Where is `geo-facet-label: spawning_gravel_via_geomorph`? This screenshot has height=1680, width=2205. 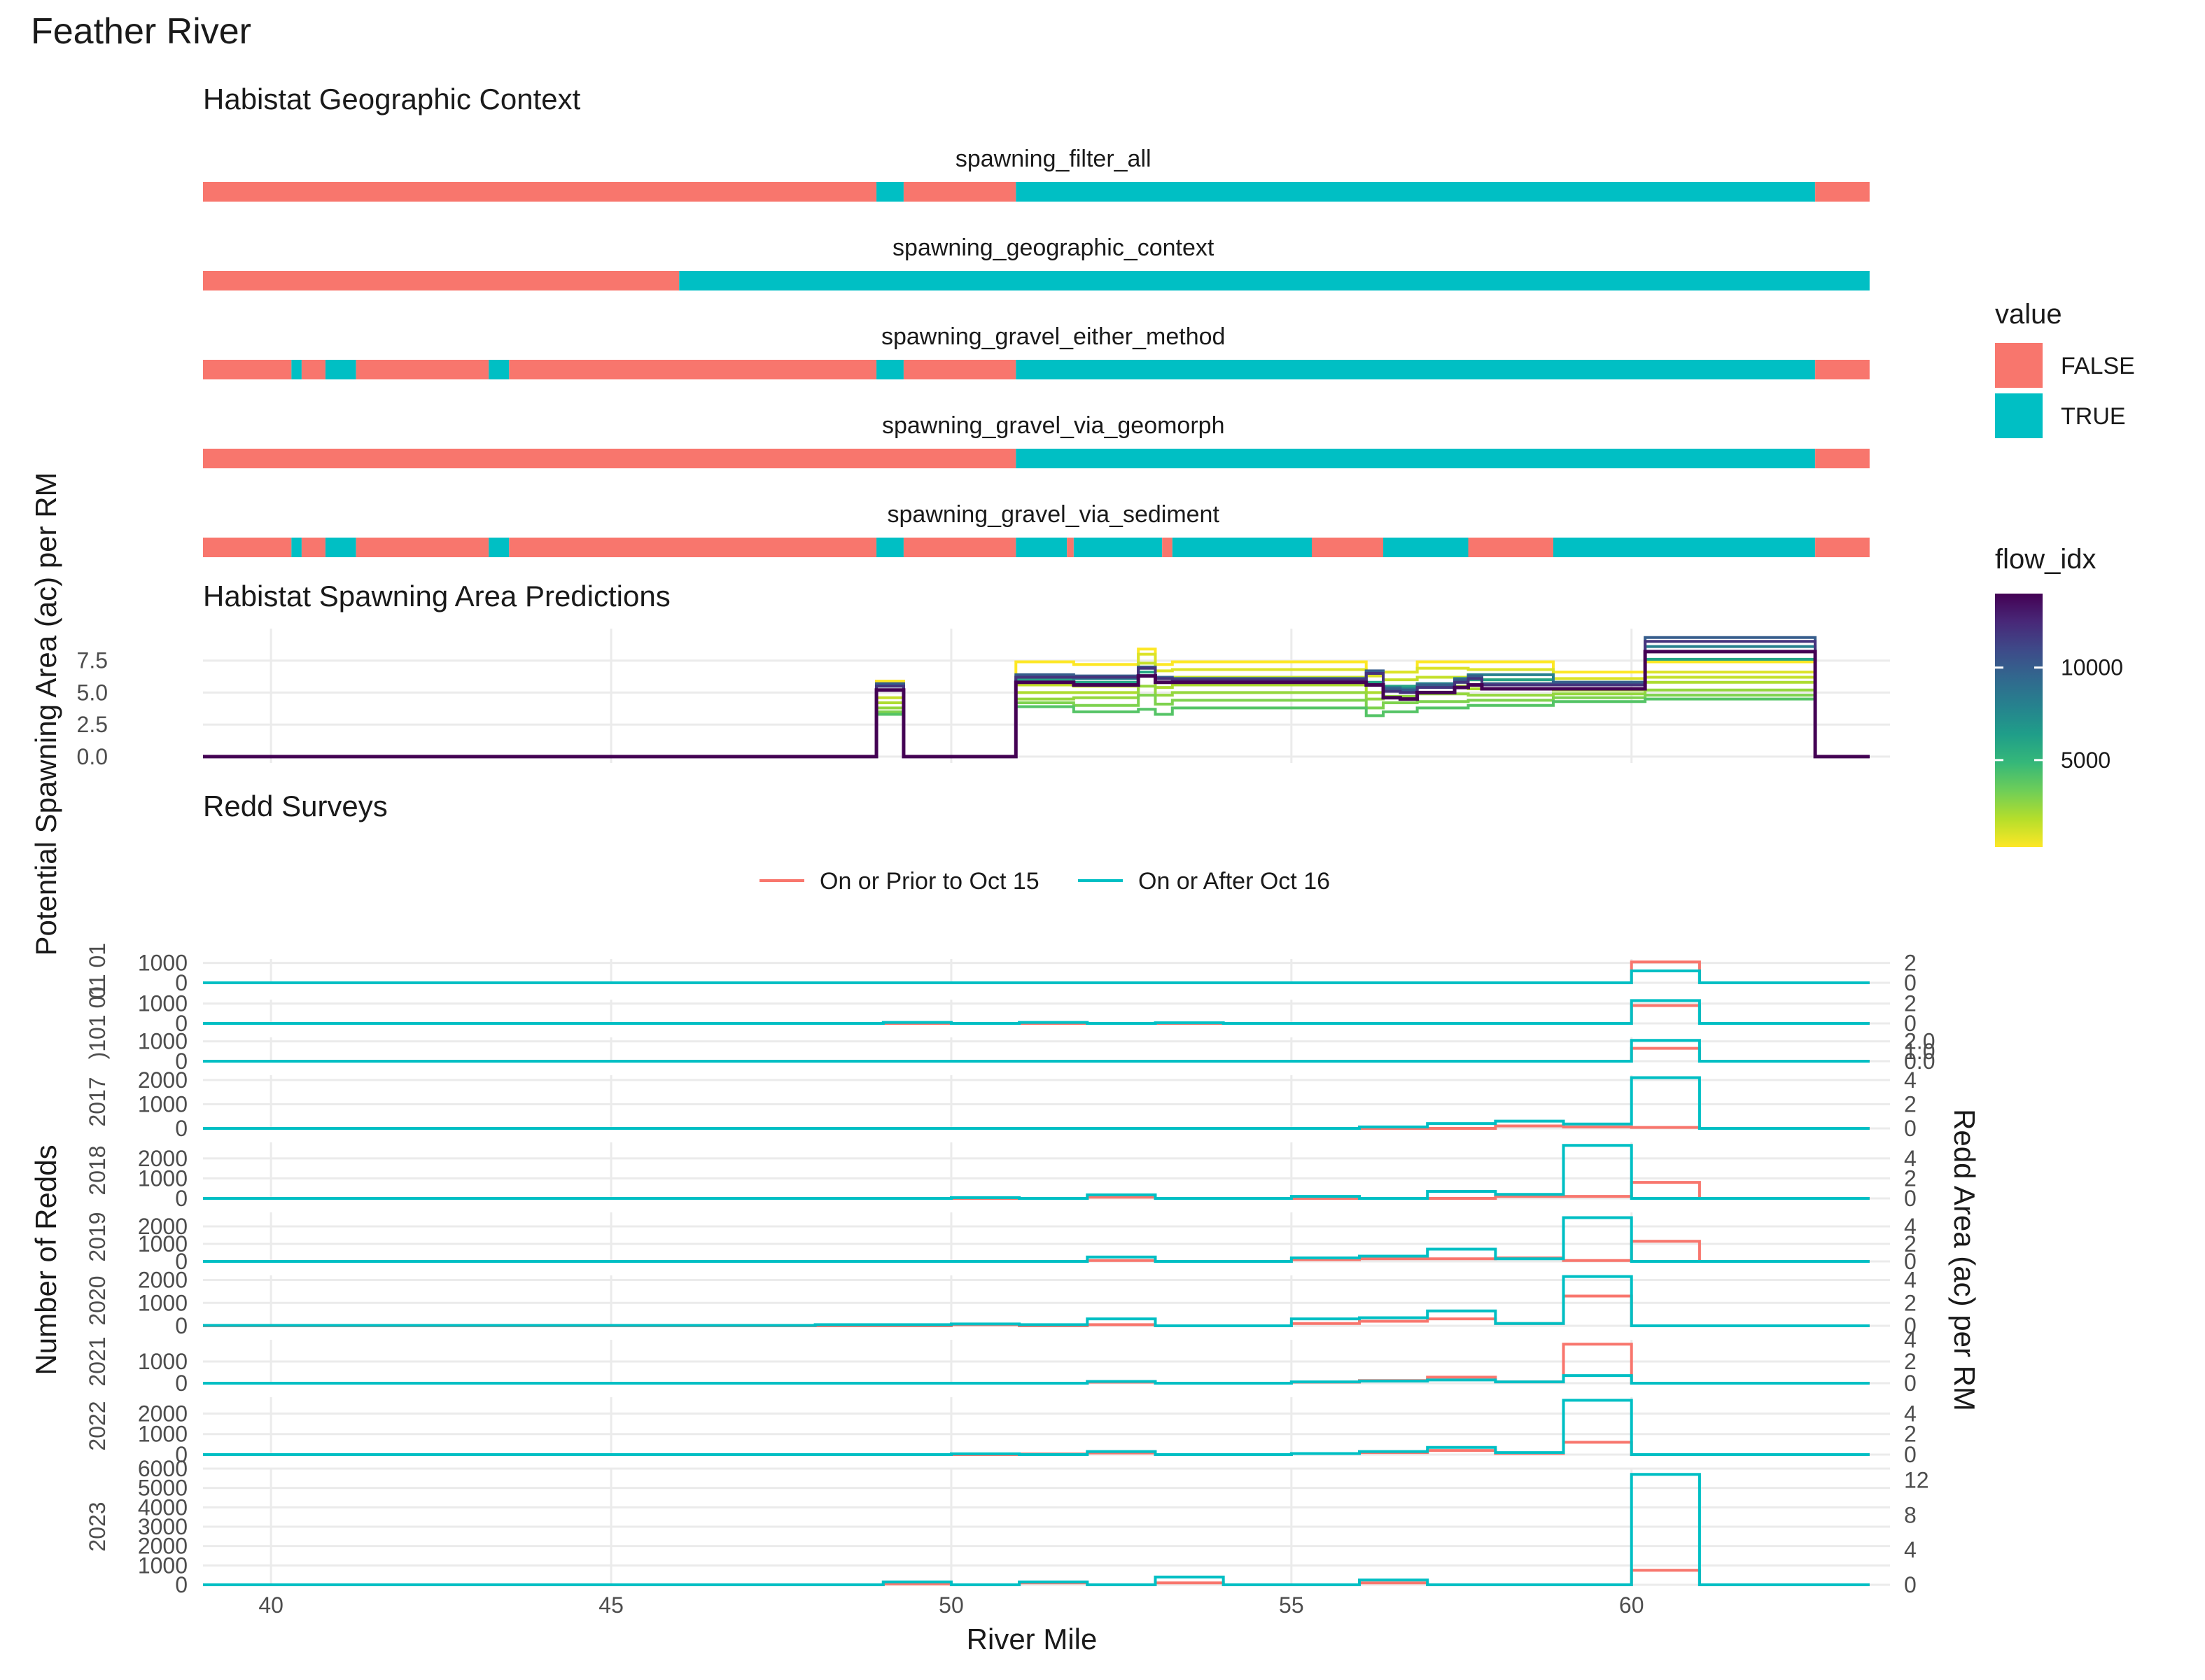
geo-facet-label: spawning_gravel_via_geomorph is located at coordinates (1053, 425).